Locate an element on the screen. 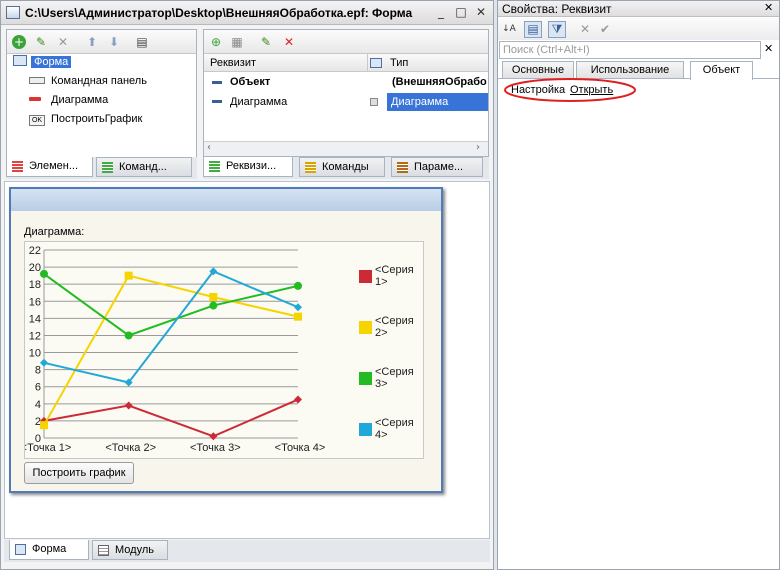  y-tick-label: 18 is located at coordinates (35, 285).